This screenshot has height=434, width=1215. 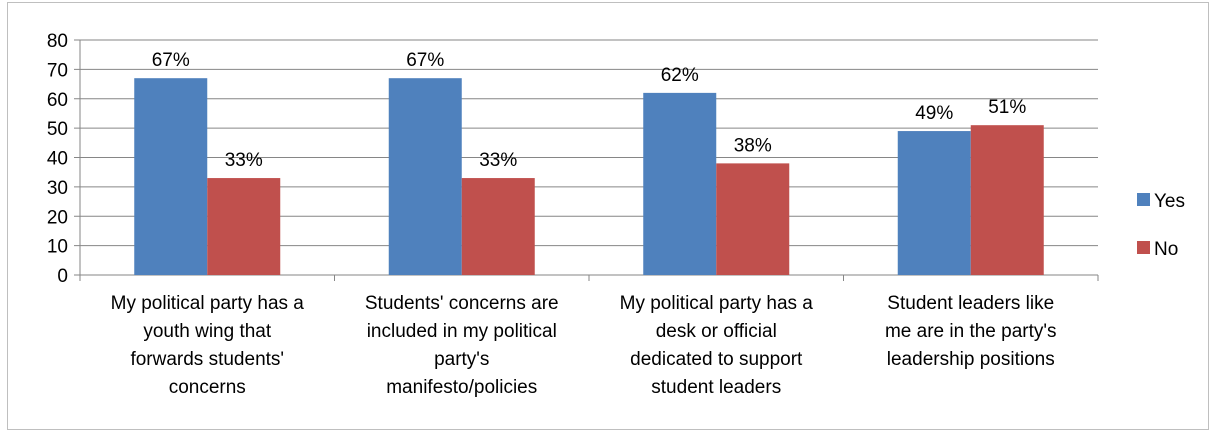 What do you see at coordinates (57, 70) in the screenshot?
I see `y-tick-label: 70` at bounding box center [57, 70].